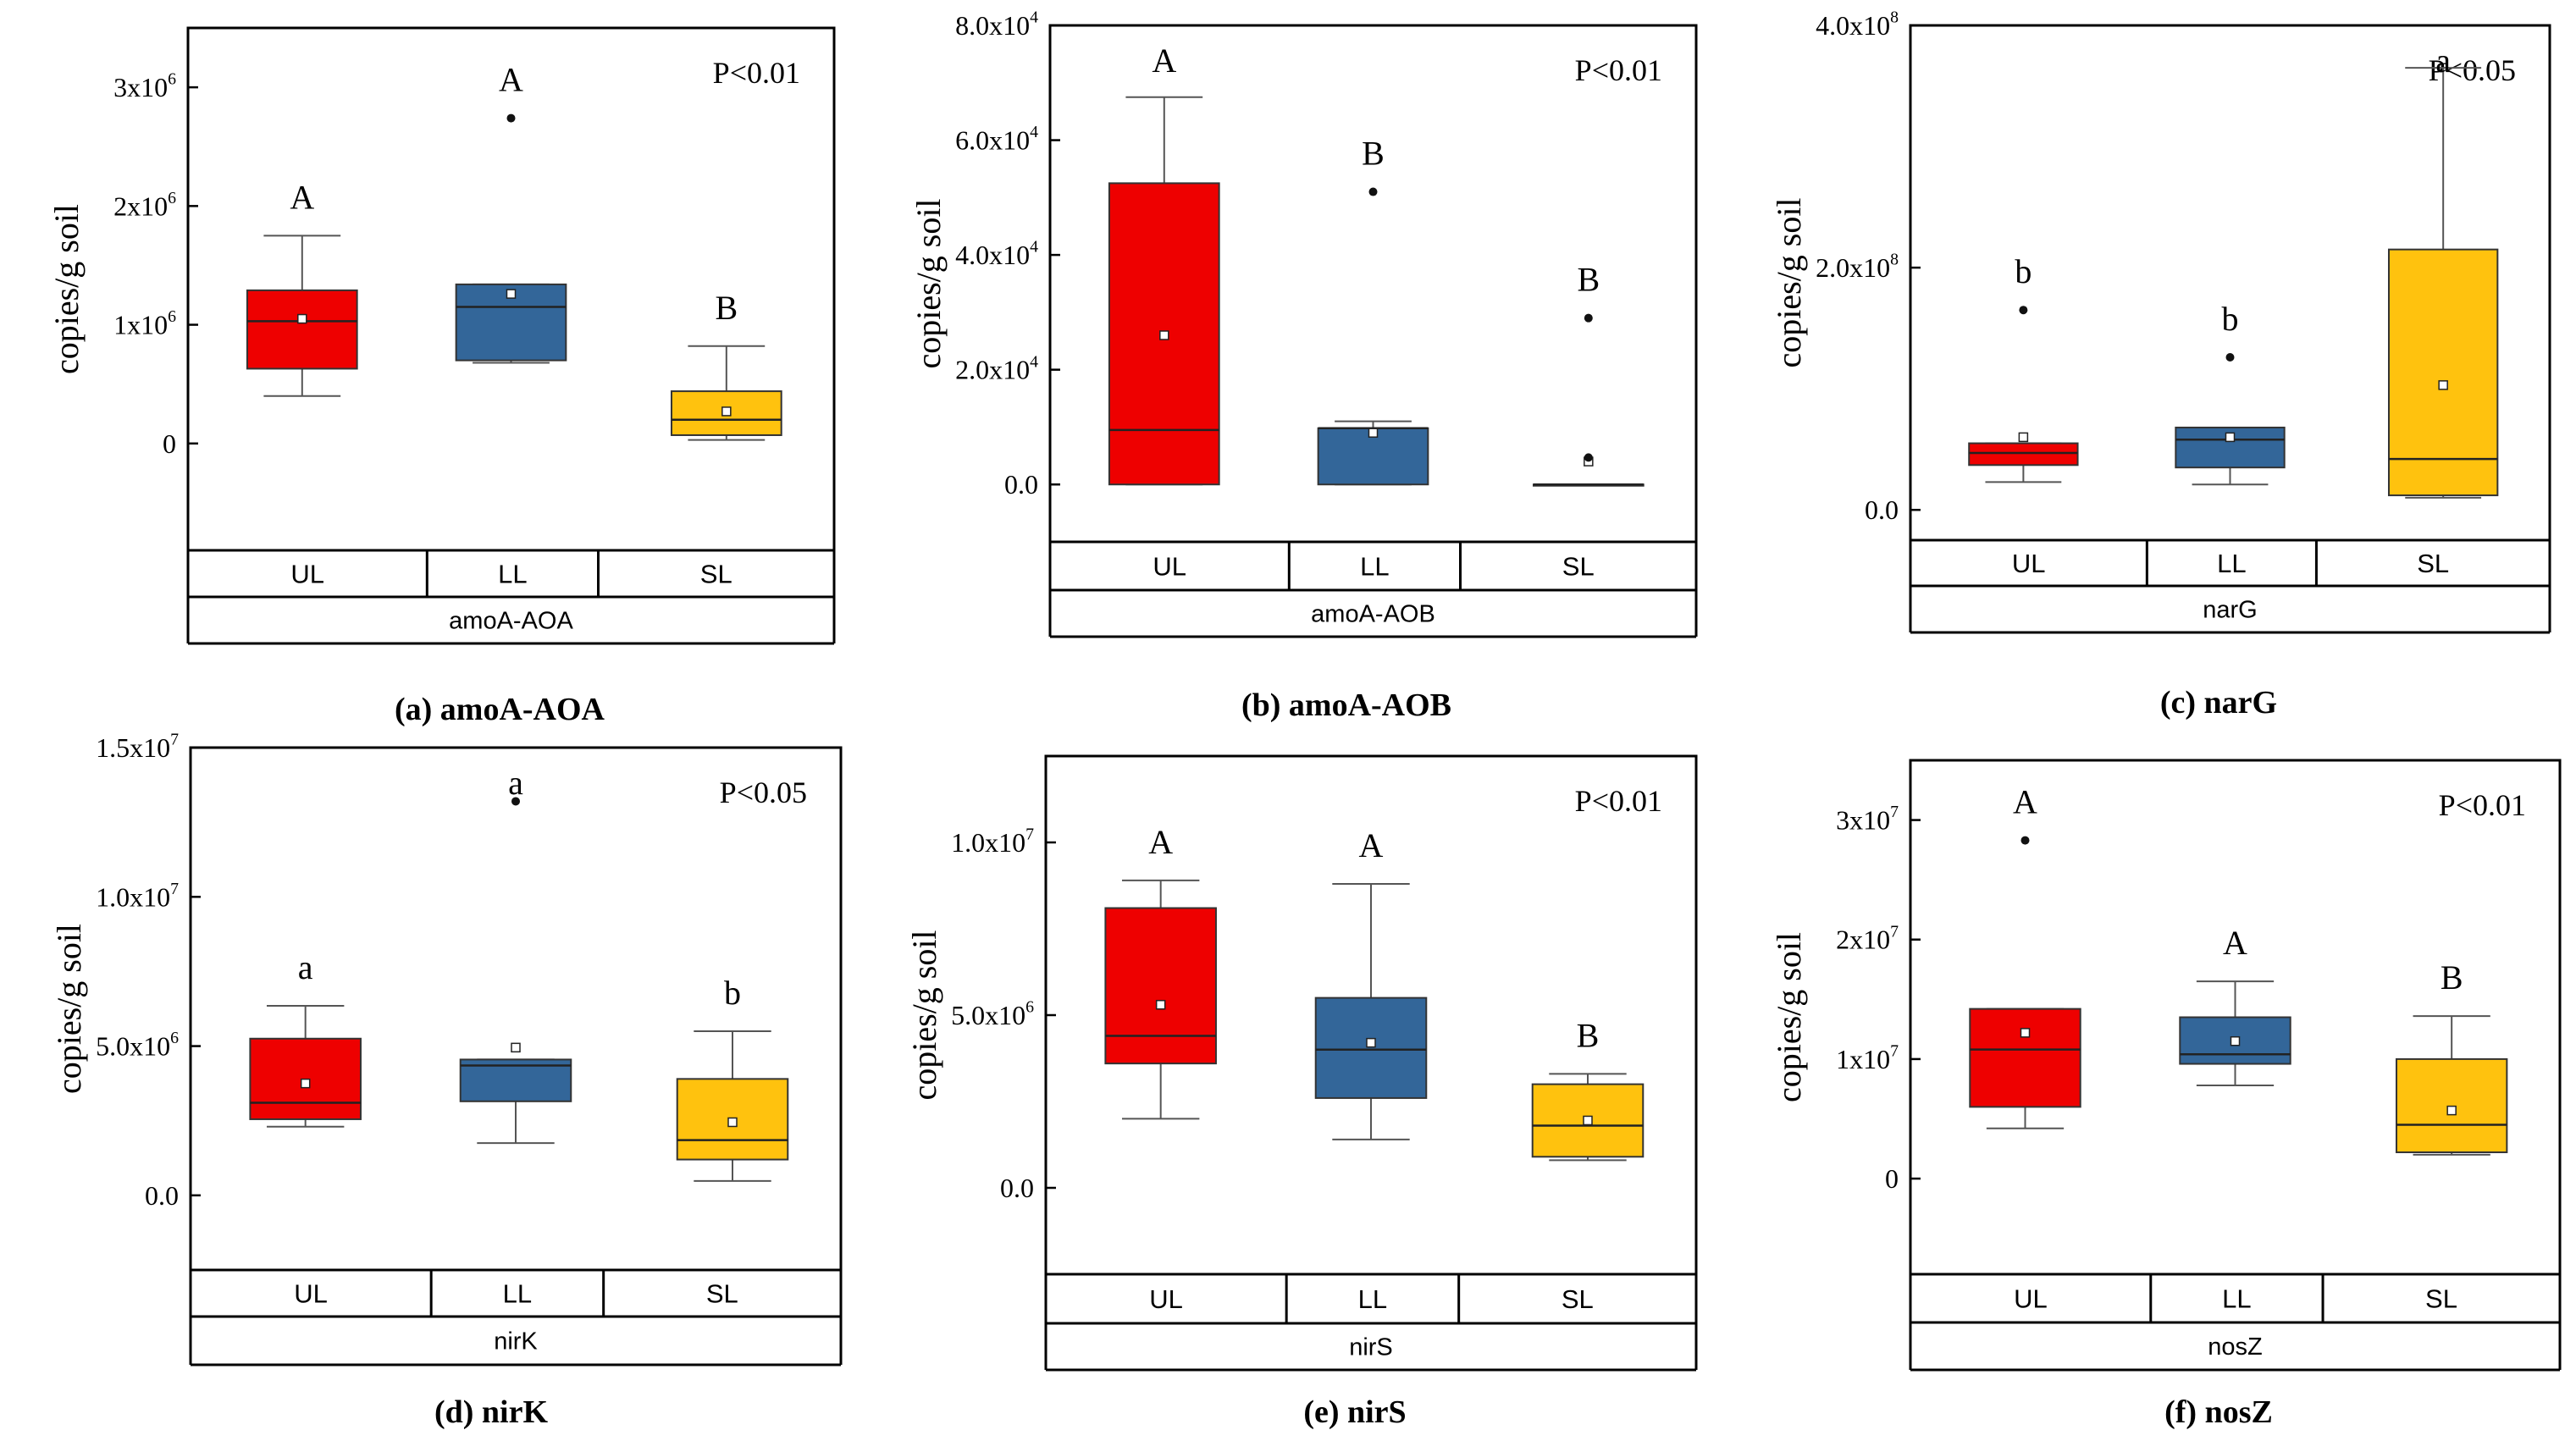  What do you see at coordinates (305, 1038) in the screenshot?
I see `box-UL: a` at bounding box center [305, 1038].